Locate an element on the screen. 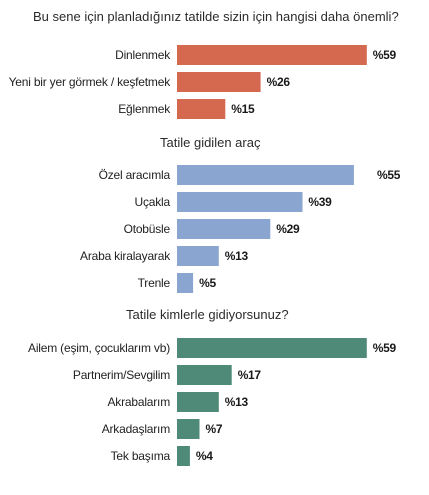  category-label: Partnerim/Sevgilim is located at coordinates (121, 375).